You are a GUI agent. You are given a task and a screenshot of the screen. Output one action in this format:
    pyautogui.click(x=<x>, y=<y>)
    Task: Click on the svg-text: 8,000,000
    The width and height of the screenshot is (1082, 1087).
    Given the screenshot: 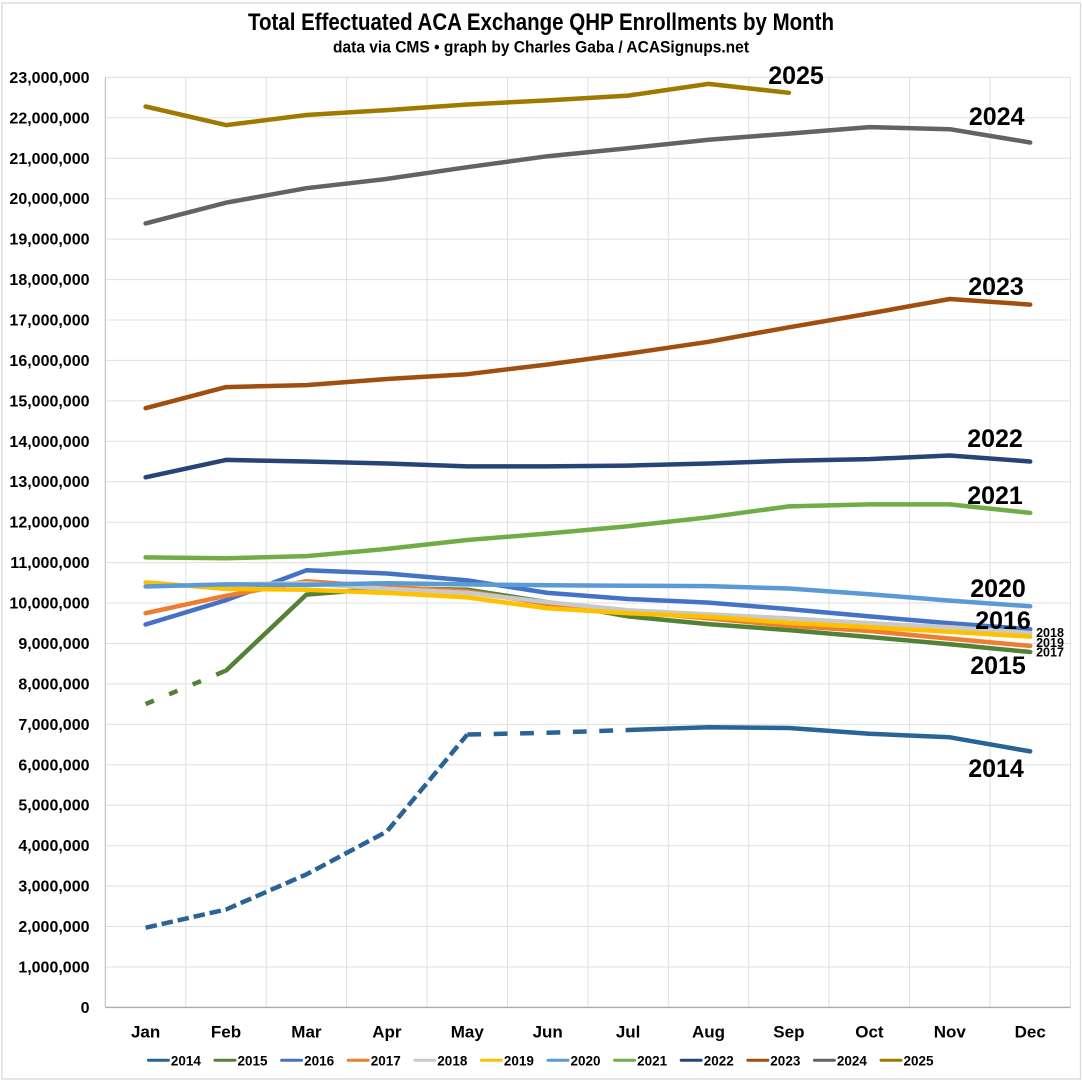 What is the action you would take?
    pyautogui.click(x=53, y=684)
    